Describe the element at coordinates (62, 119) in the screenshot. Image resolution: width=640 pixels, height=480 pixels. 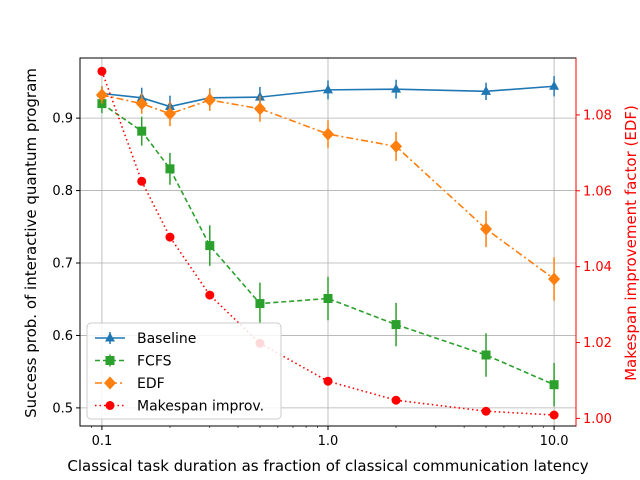
I see `y-tick-label: 0.9` at that location.